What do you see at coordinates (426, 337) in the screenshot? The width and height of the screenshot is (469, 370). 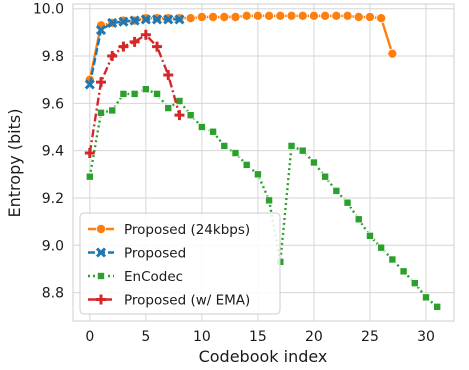 I see `x-tick-label: 30` at bounding box center [426, 337].